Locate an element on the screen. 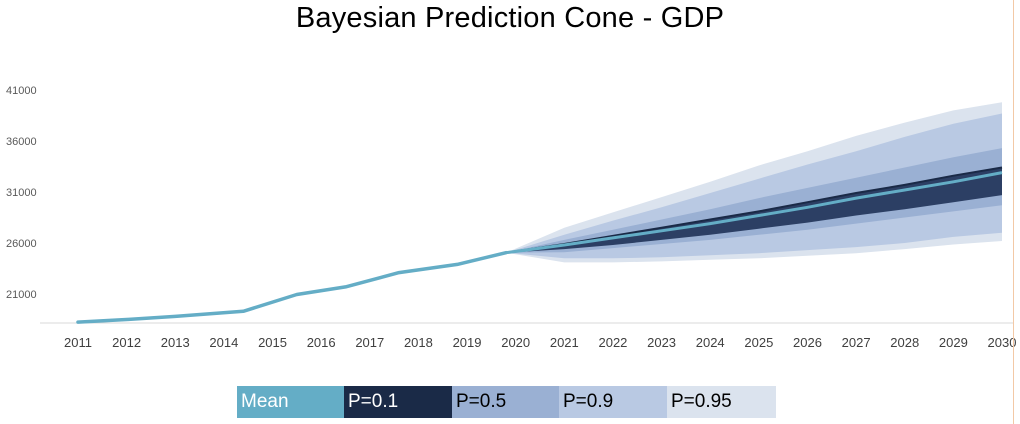 Image resolution: width=1020 pixels, height=424 pixels. x-tick-label-2030: 2030 is located at coordinates (1002, 342).